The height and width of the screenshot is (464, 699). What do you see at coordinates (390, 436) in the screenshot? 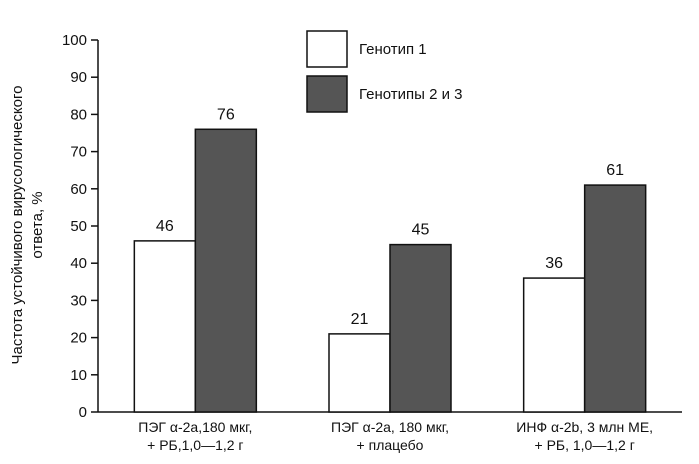
I see `category-label: ПЭГ α-2а, 180 мкг, + плацебо` at bounding box center [390, 436].